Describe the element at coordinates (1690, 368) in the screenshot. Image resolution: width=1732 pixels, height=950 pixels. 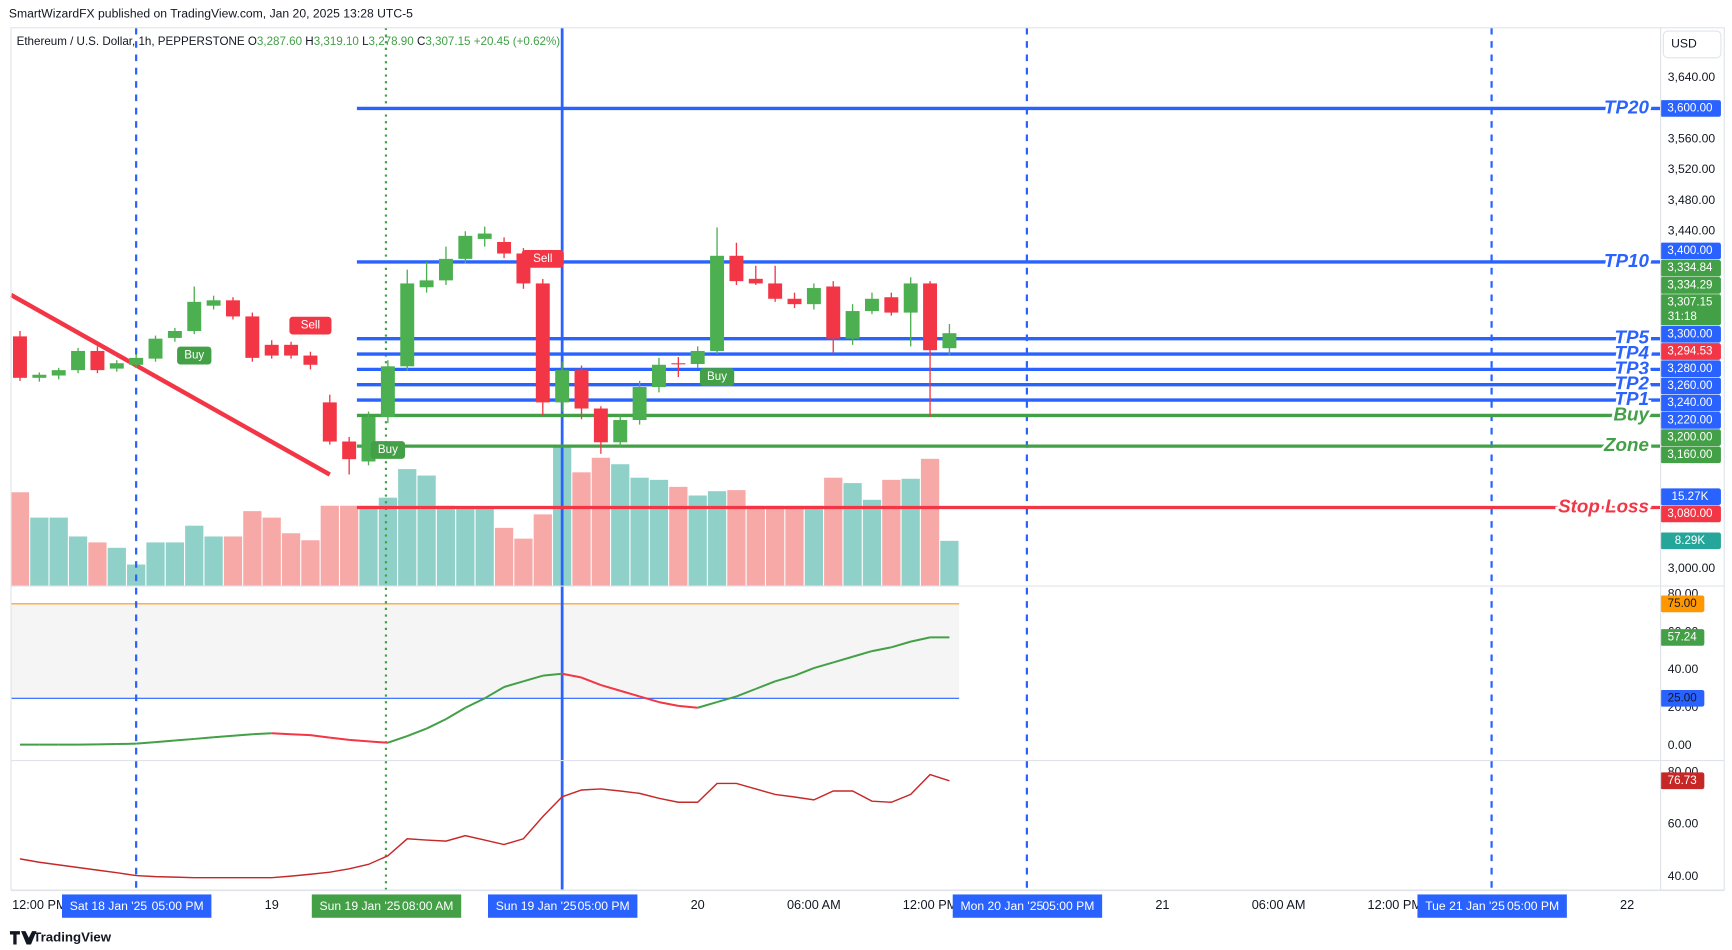
I see `axis-tag-label: 3,280.00` at that location.